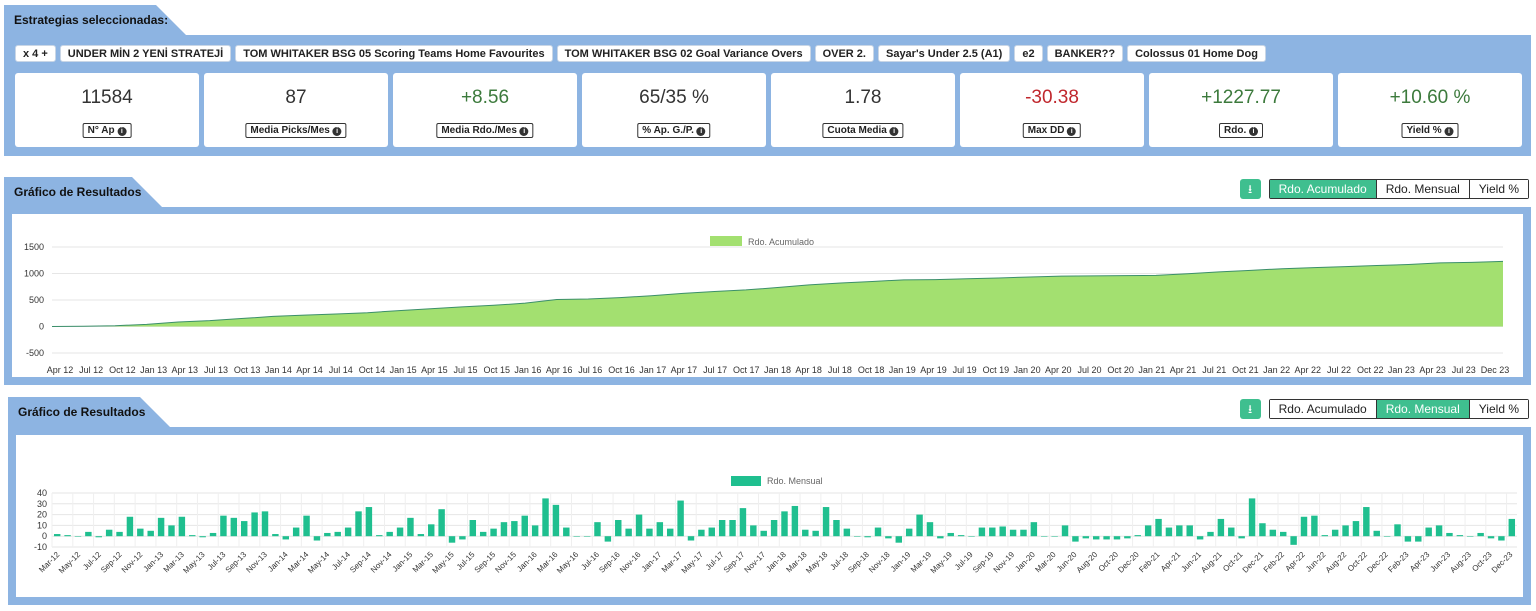  Describe the element at coordinates (83, 192) in the screenshot. I see `chart-header: Gráfico de Resultados` at that location.